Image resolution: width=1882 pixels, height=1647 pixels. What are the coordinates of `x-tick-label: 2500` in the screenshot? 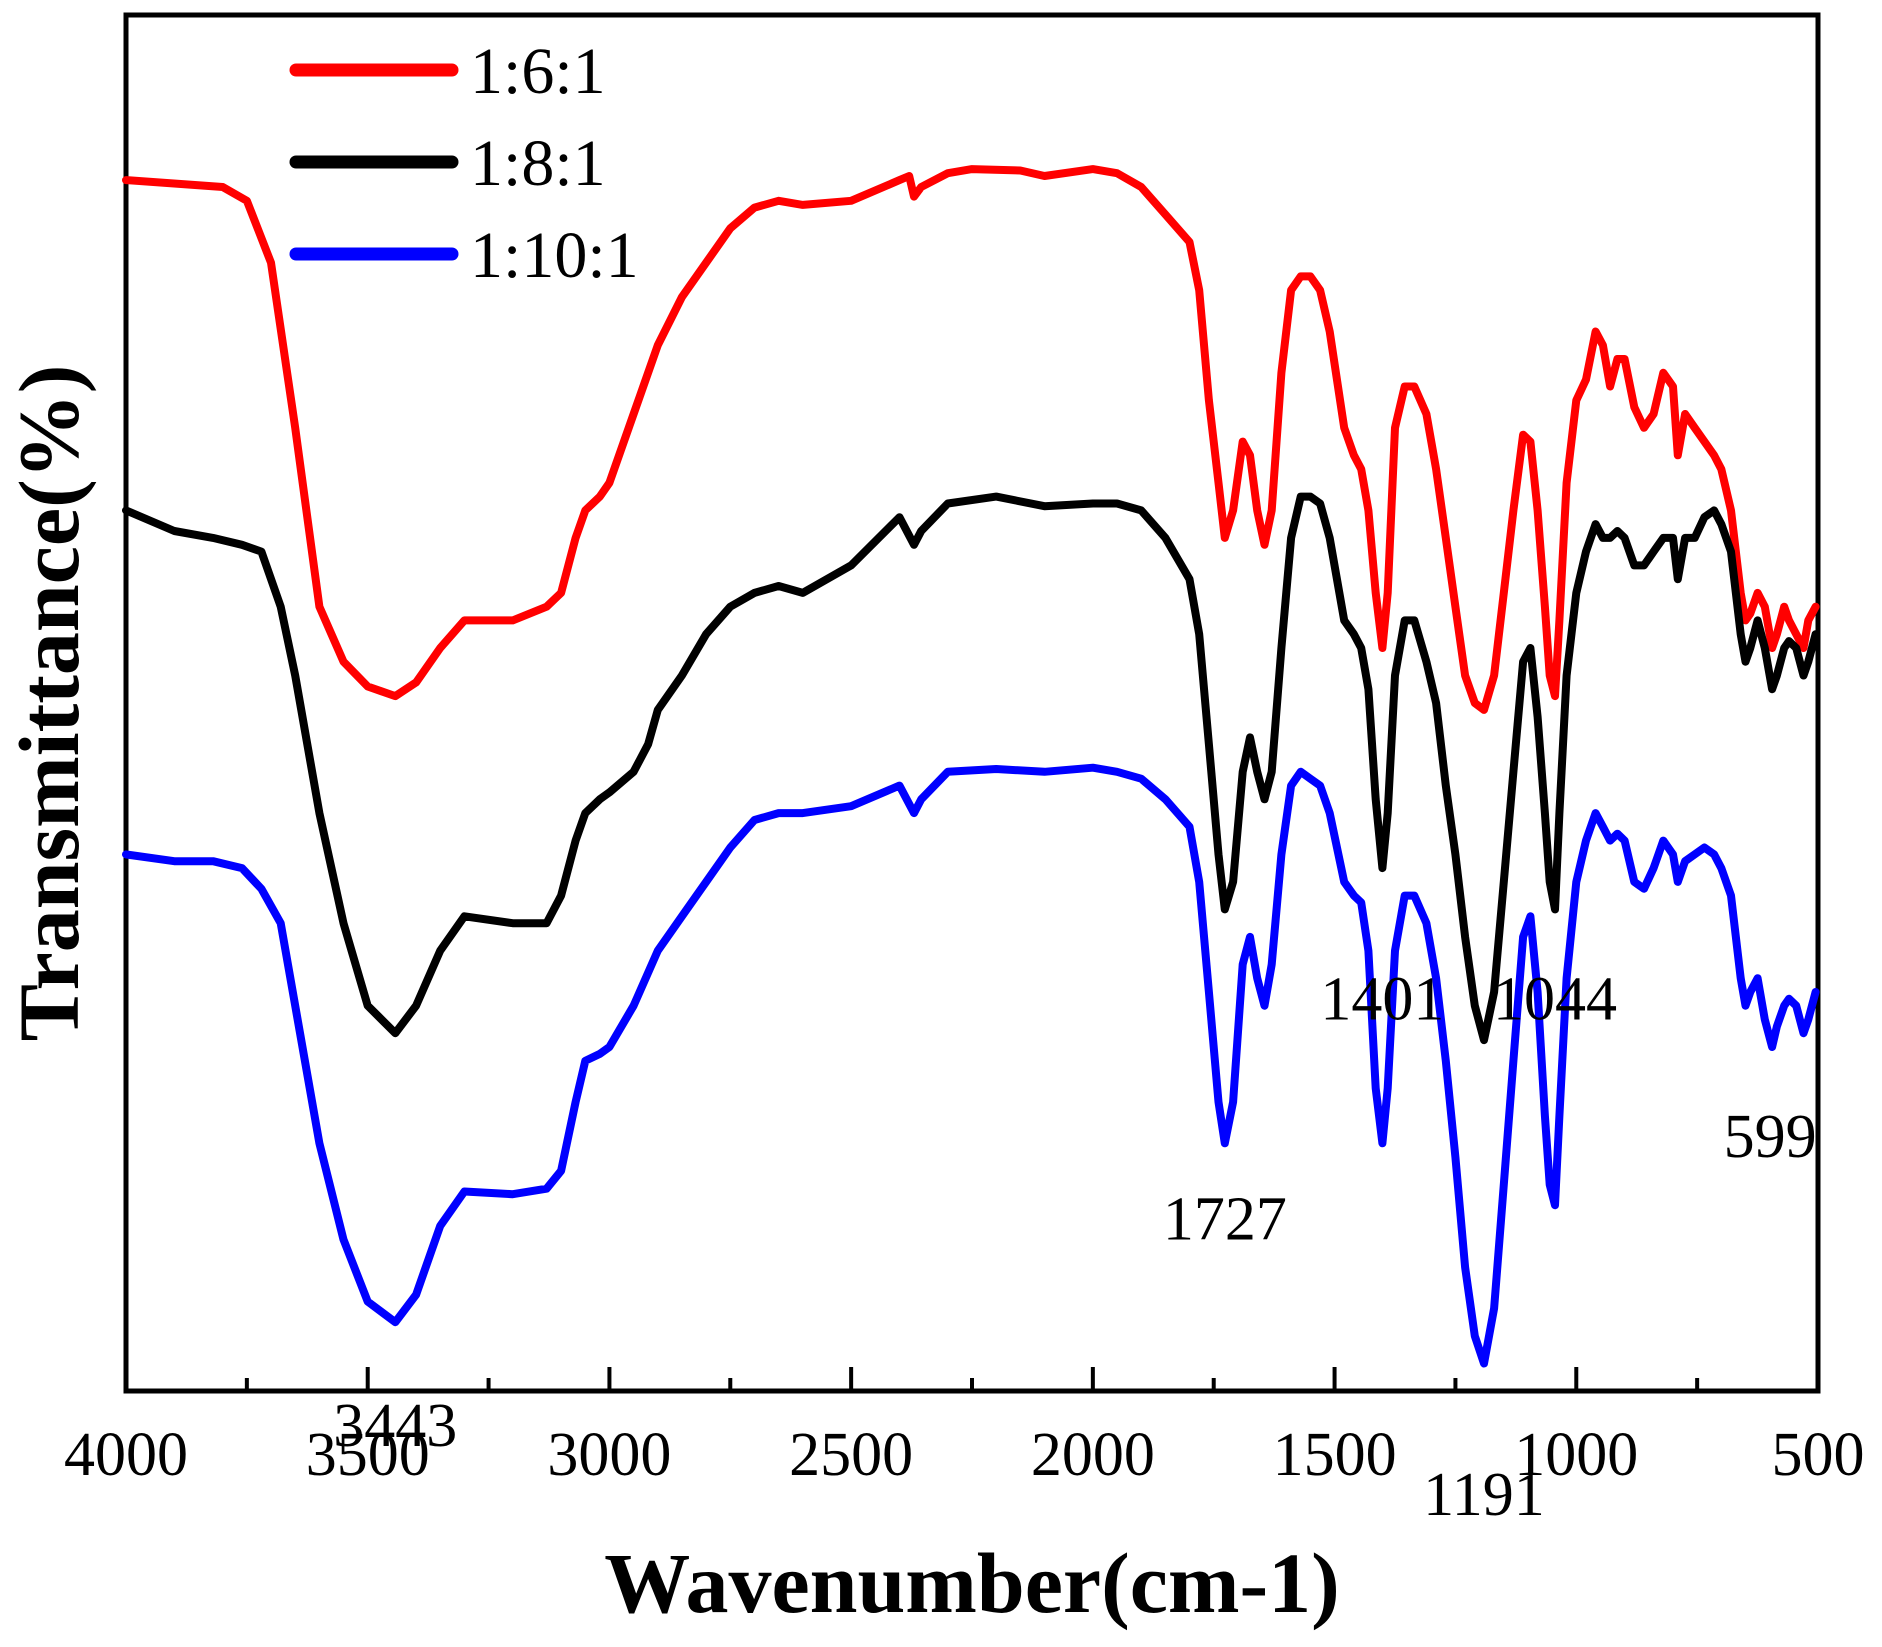 It's located at (851, 1455).